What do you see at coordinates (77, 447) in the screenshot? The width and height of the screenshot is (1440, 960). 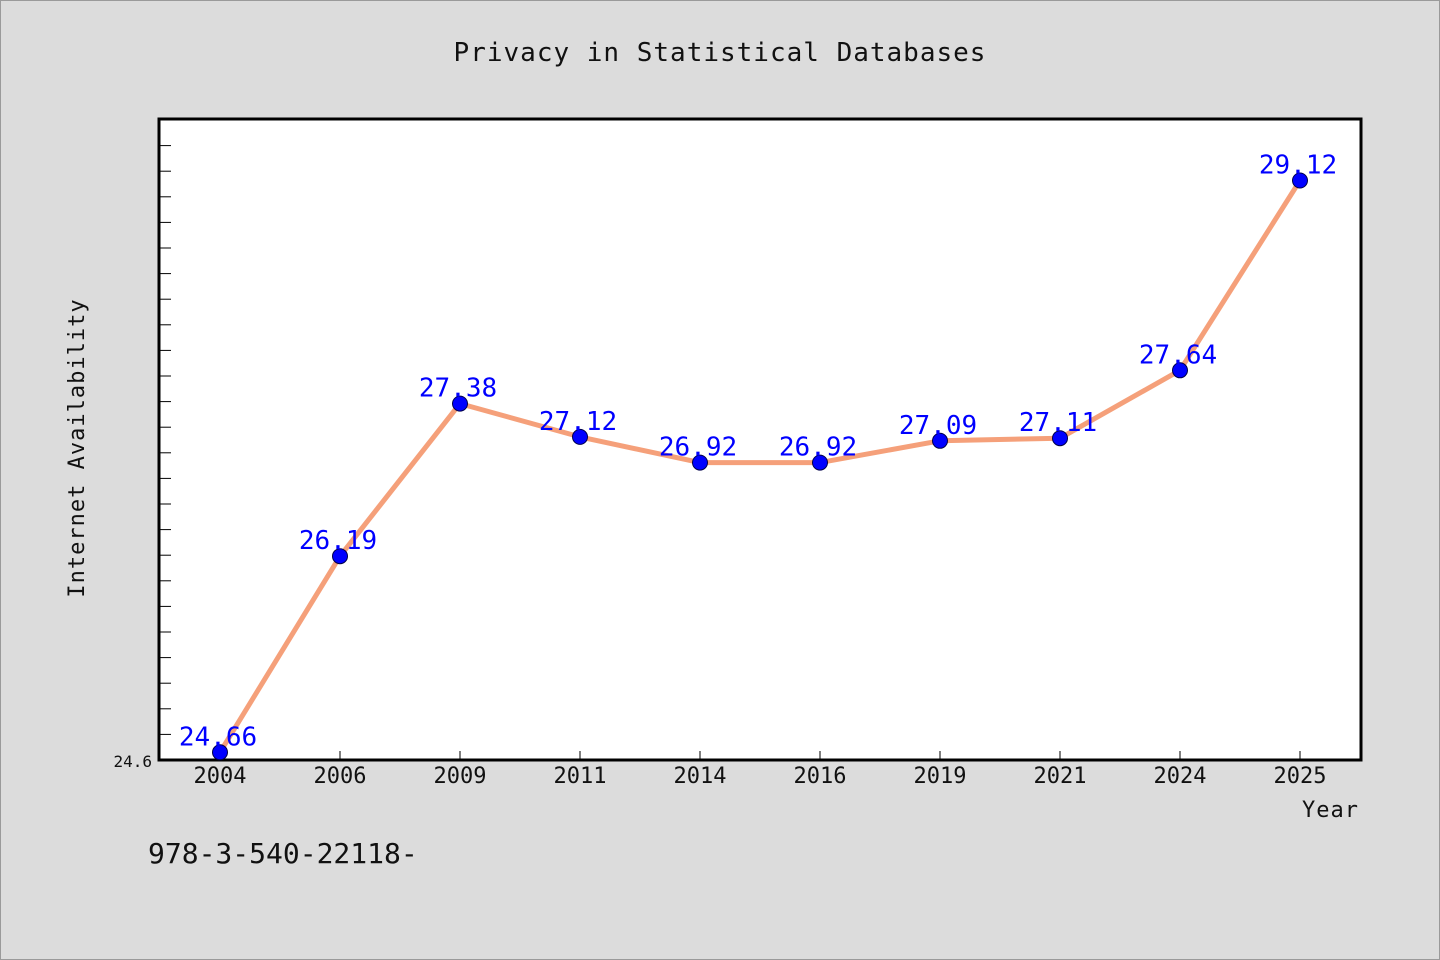 I see `y-axis-label: Internet Availability` at bounding box center [77, 447].